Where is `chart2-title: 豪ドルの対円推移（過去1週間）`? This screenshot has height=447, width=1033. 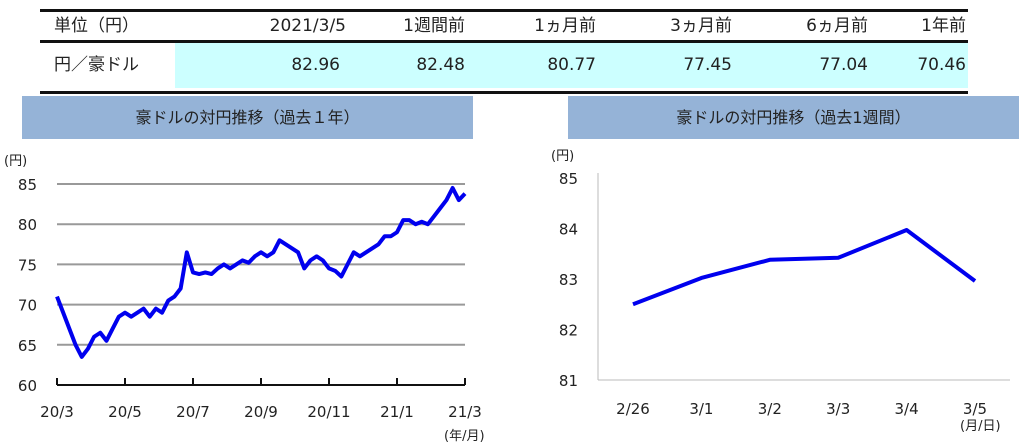 chart2-title: 豪ドルの対円推移（過去1週間） is located at coordinates (793, 117).